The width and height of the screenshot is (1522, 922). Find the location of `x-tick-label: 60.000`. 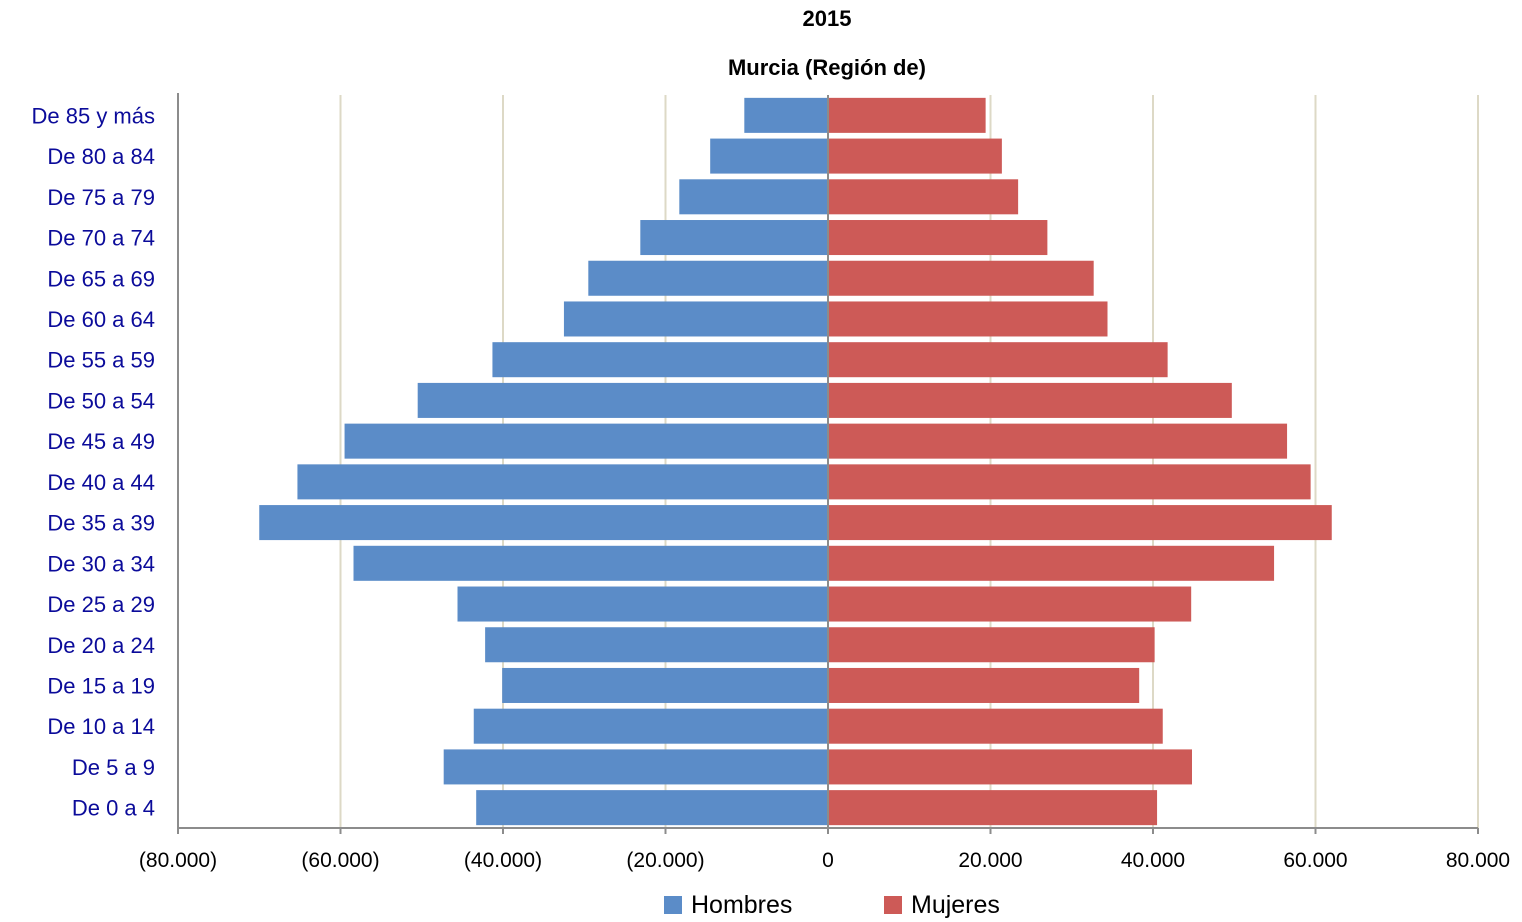

x-tick-label: 60.000 is located at coordinates (1315, 860).